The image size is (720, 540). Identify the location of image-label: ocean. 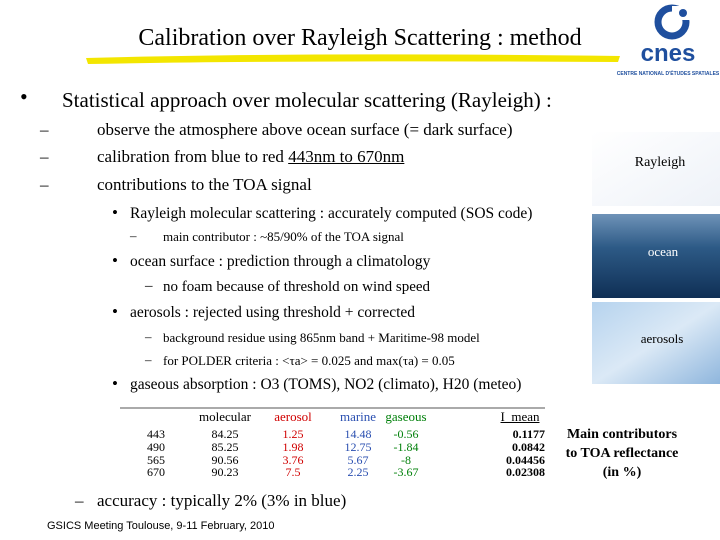
(663, 251).